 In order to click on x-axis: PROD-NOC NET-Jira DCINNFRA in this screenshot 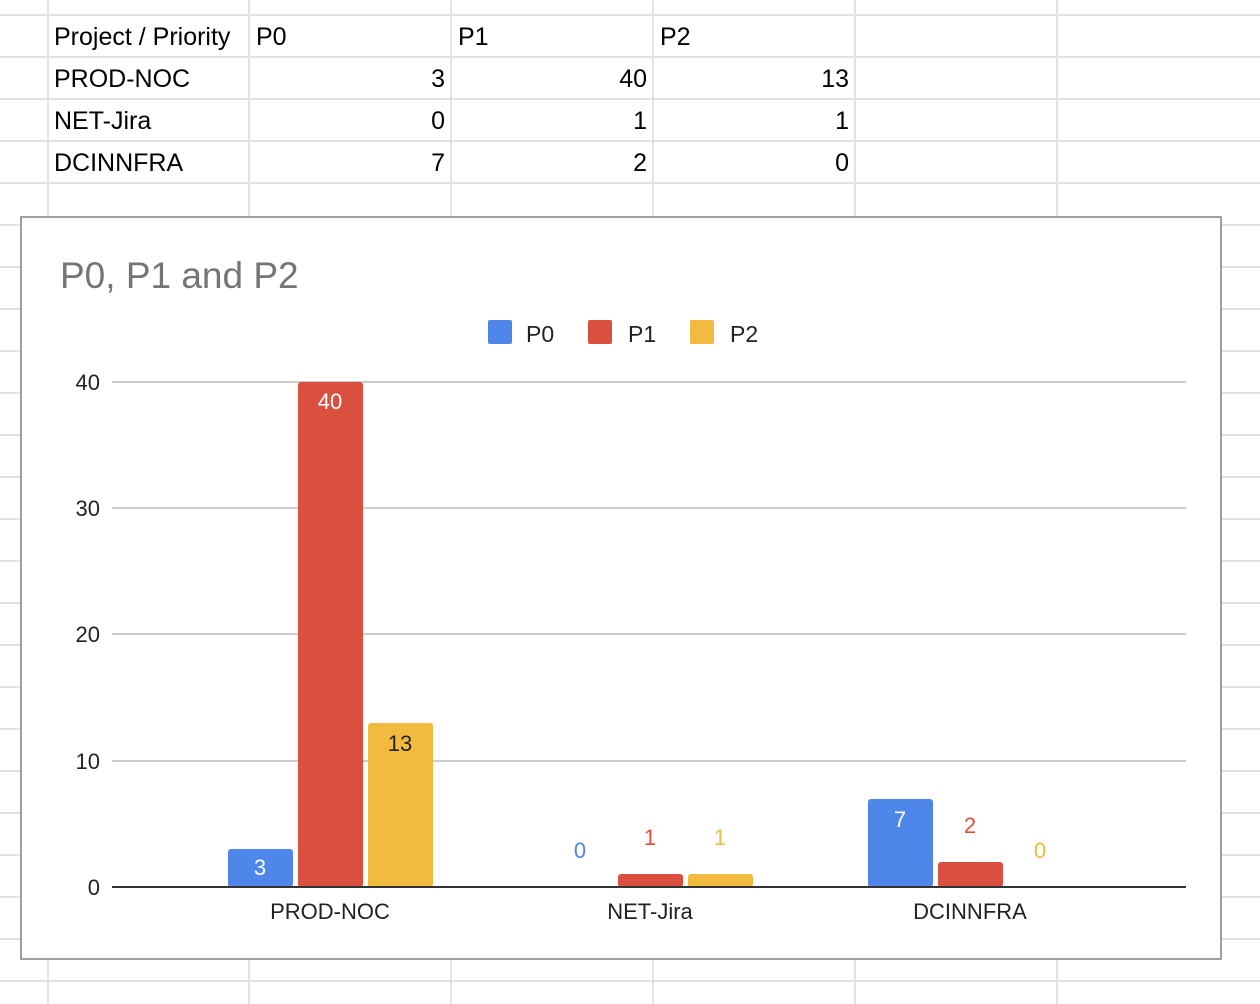, I will do `click(648, 911)`.